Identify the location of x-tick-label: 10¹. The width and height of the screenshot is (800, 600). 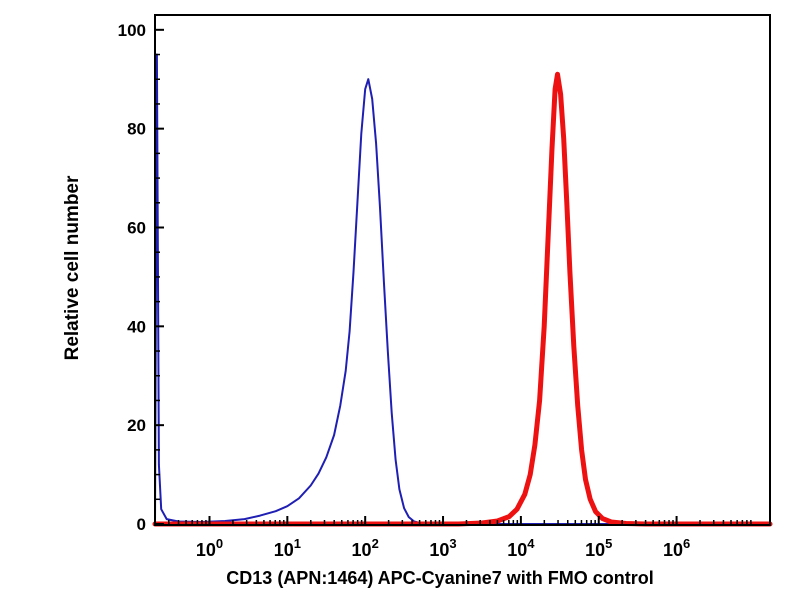
(287, 548).